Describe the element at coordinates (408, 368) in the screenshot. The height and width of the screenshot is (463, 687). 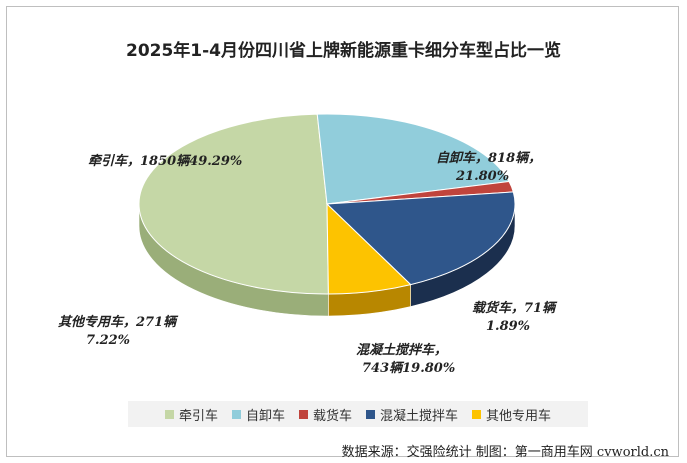
I see `data-label-mixer-truck: 743辆19.80%` at that location.